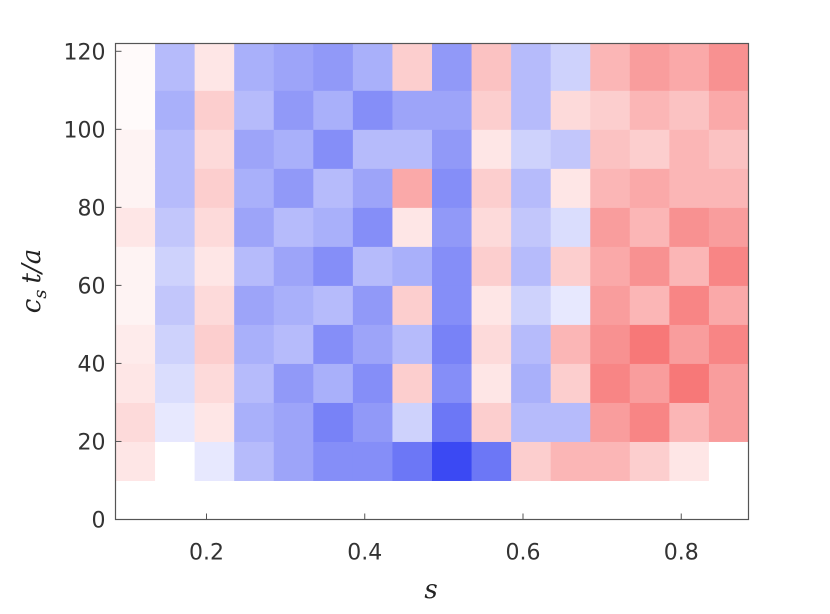 This screenshot has height=614, width=830. What do you see at coordinates (99, 521) in the screenshot?
I see `y-tick-label: 0` at bounding box center [99, 521].